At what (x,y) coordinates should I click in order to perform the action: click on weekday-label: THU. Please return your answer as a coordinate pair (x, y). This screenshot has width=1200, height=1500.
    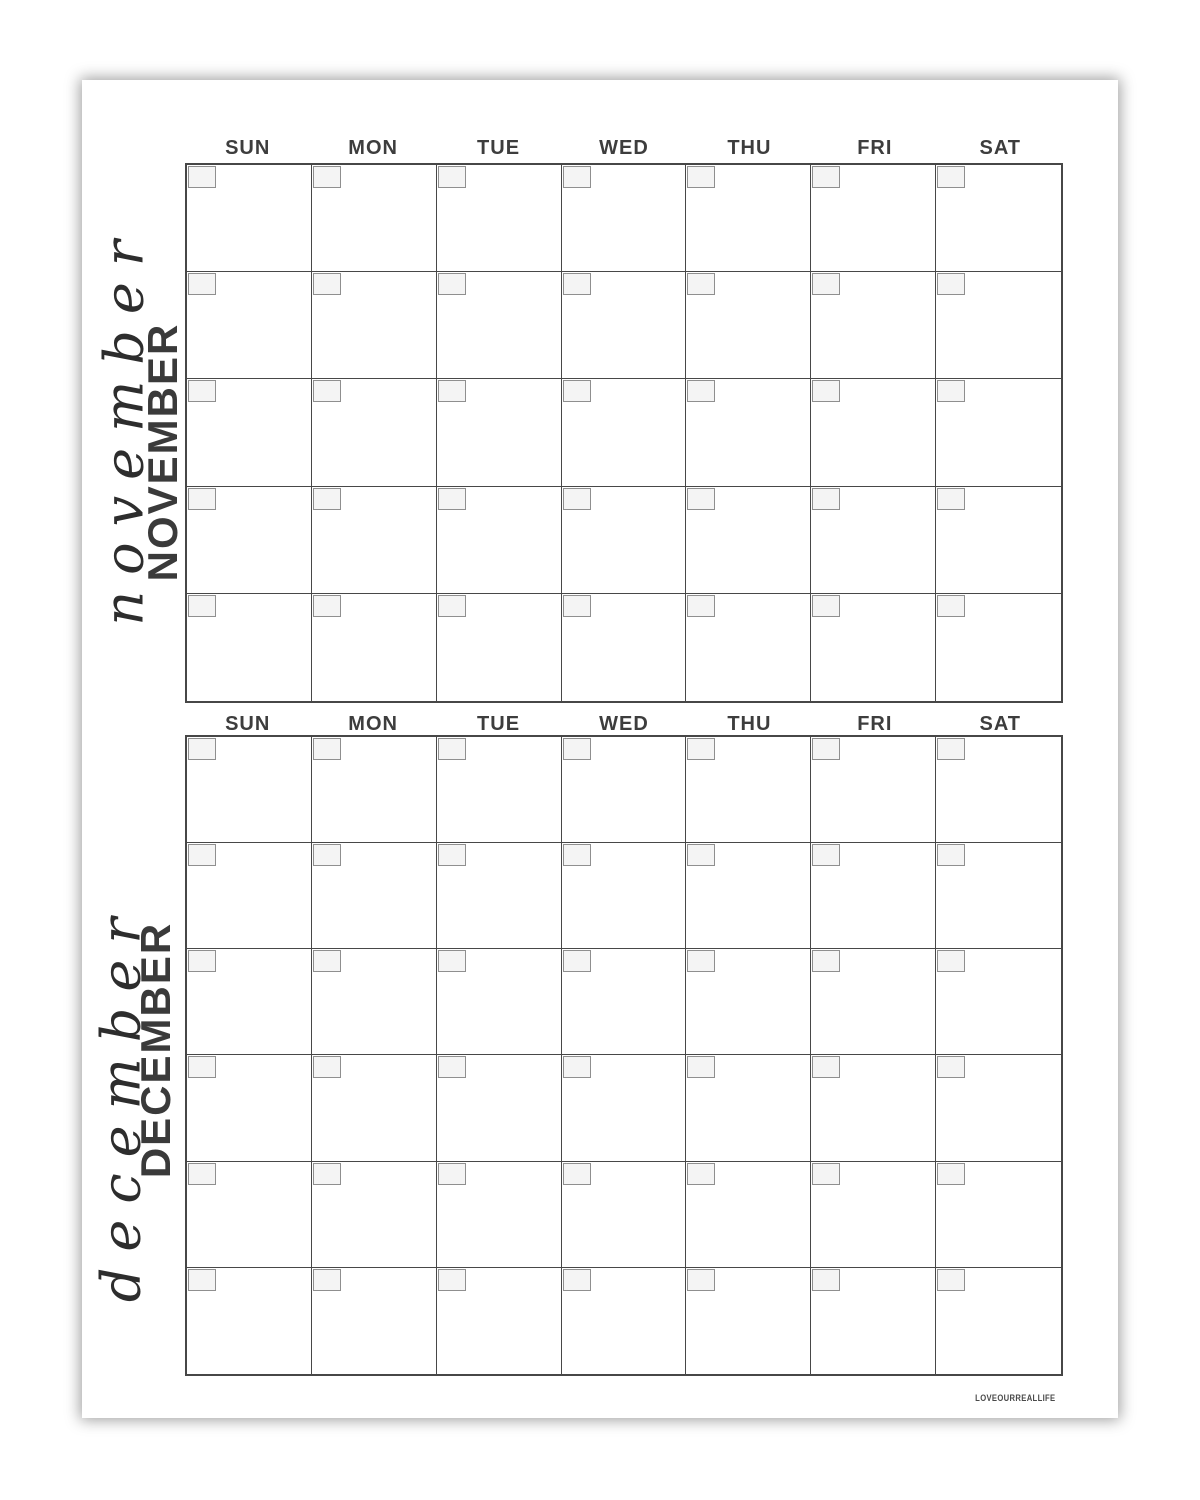
    Looking at the image, I should click on (749, 724).